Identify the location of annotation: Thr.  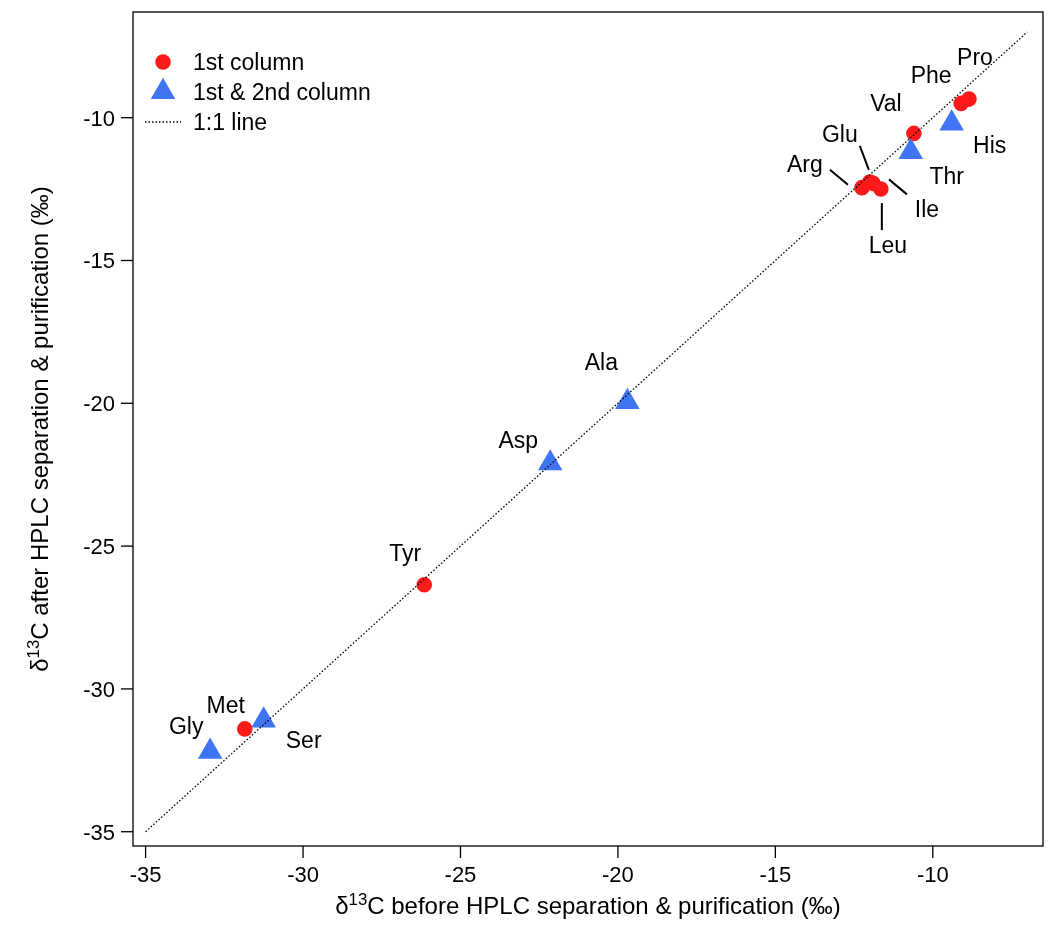
(947, 175).